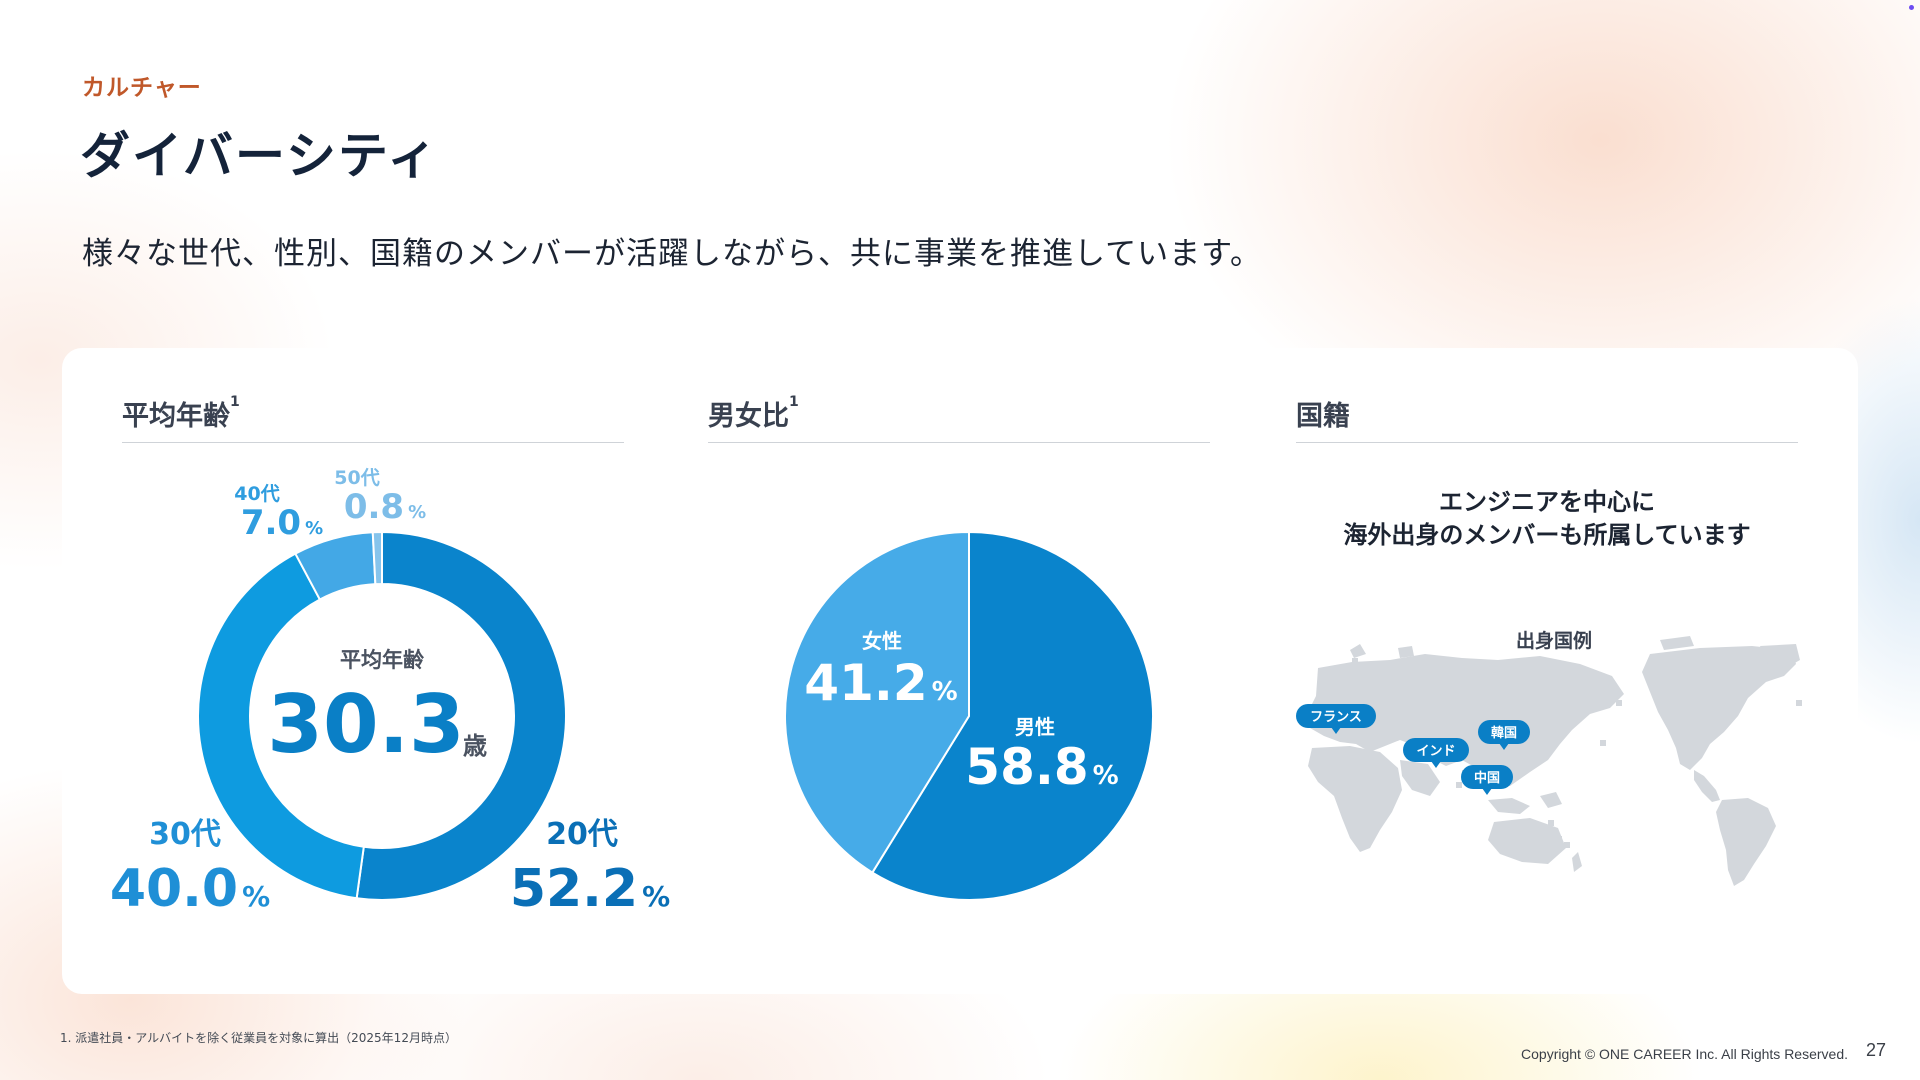  I want to click on gender-slice-female, so click(877, 702).